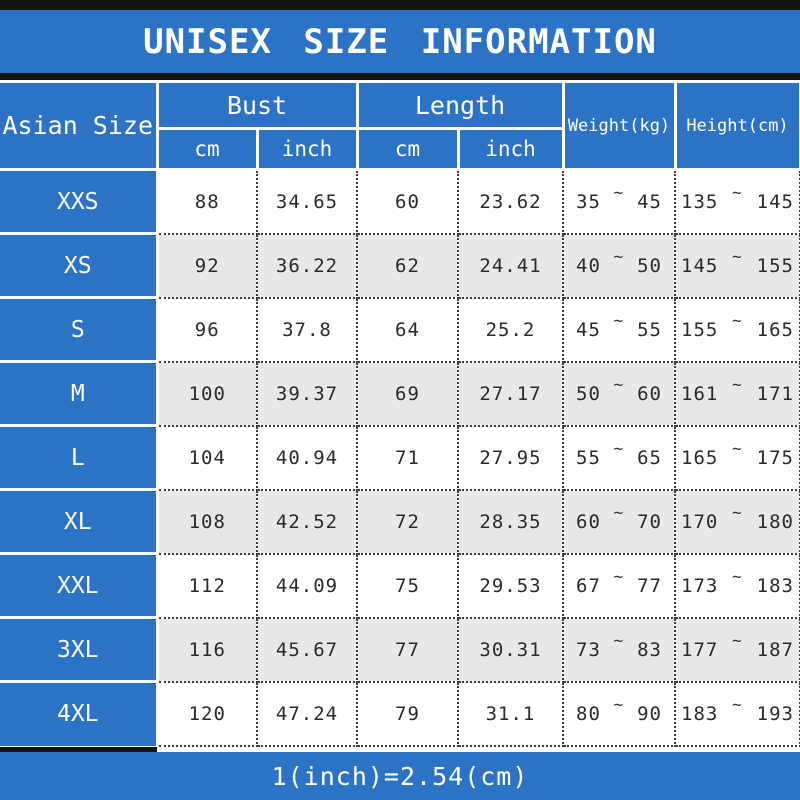  I want to click on cell-bust-cm: 112, so click(207, 585).